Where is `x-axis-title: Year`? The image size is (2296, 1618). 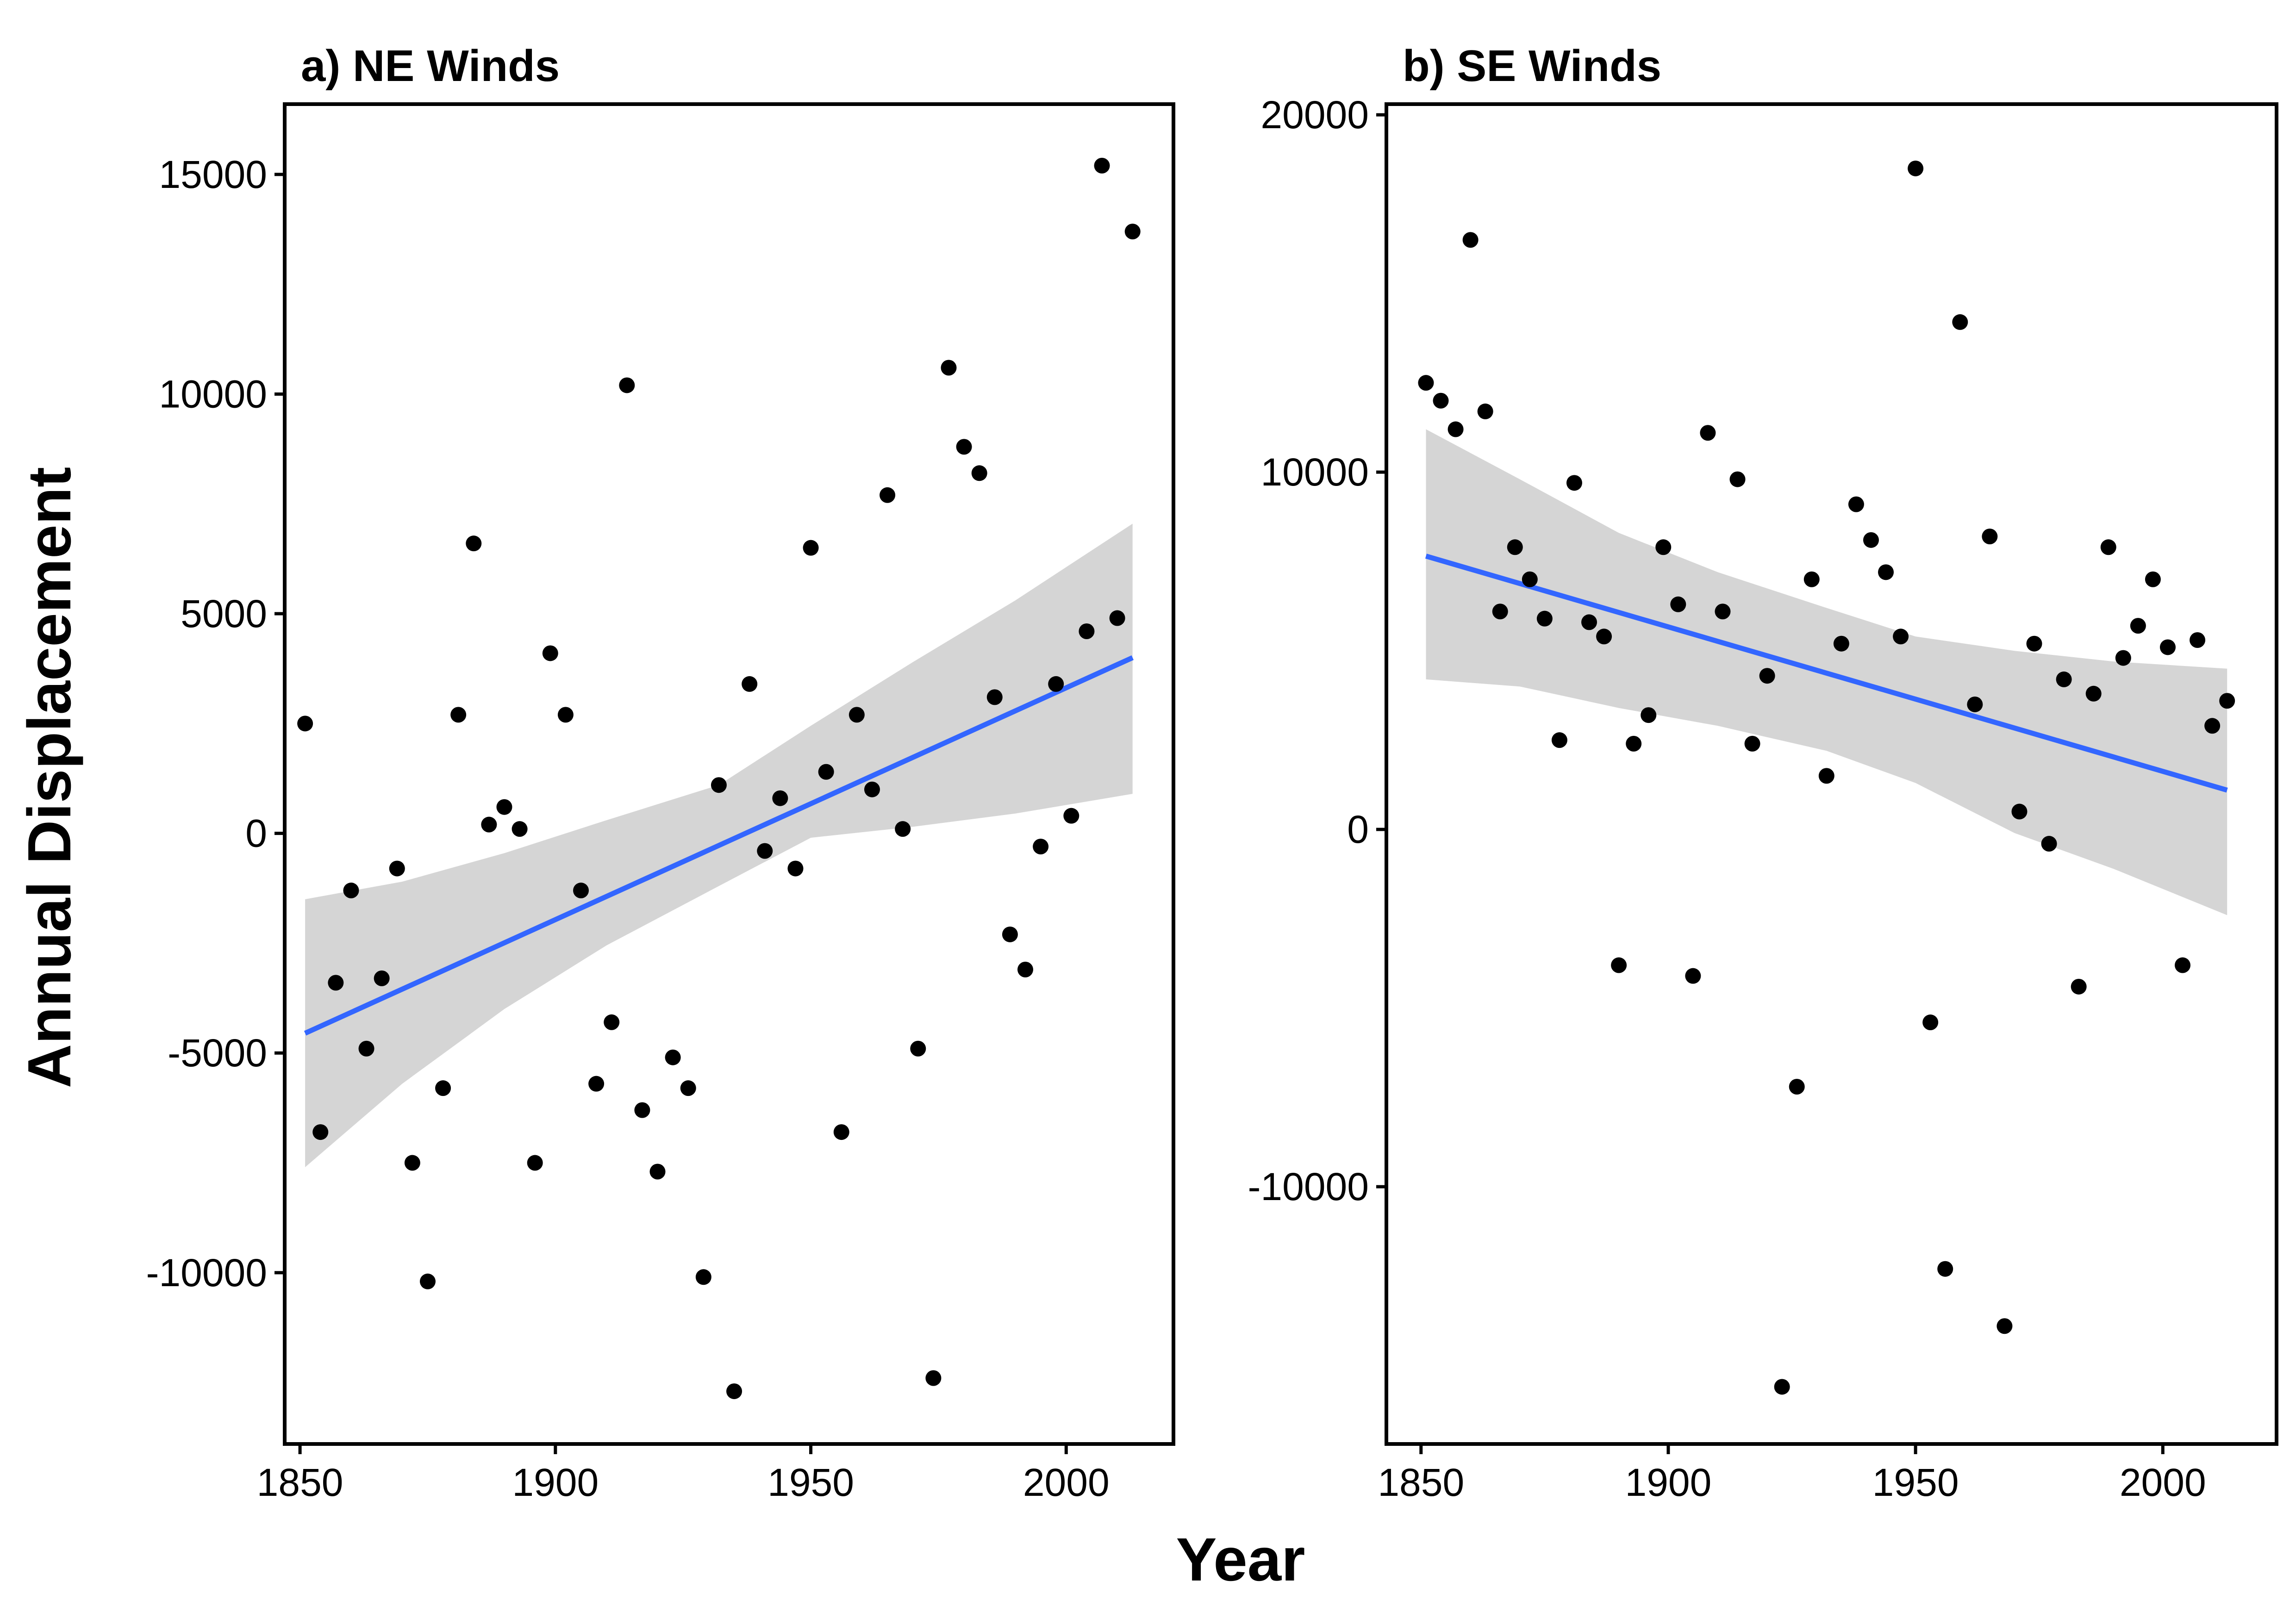
x-axis-title: Year is located at coordinates (1240, 1559).